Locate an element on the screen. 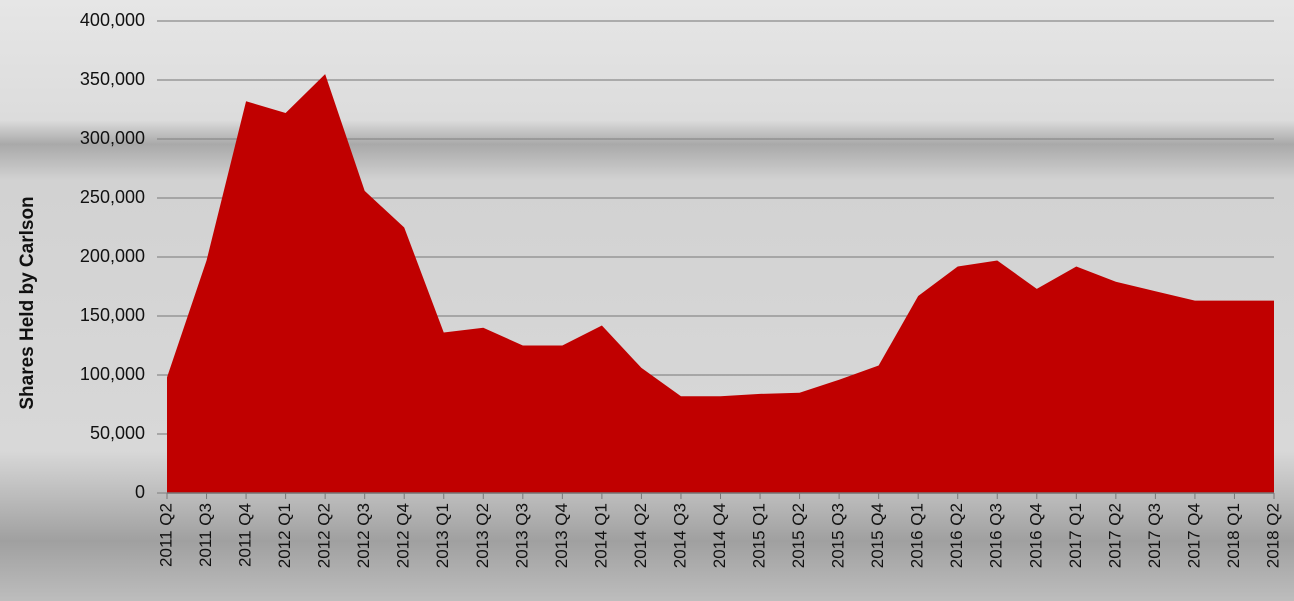  x-tick-label: 2015 Q4 is located at coordinates (877, 535).